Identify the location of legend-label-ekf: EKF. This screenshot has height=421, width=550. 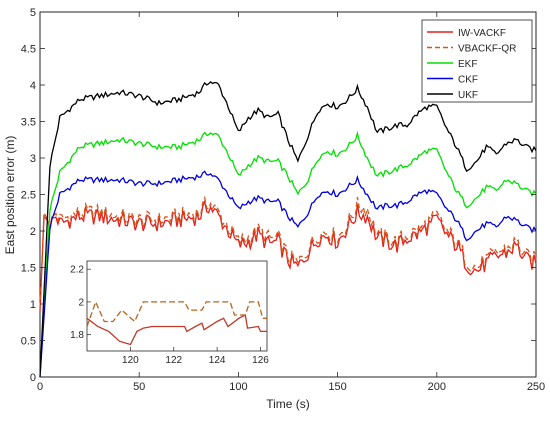
(467, 64).